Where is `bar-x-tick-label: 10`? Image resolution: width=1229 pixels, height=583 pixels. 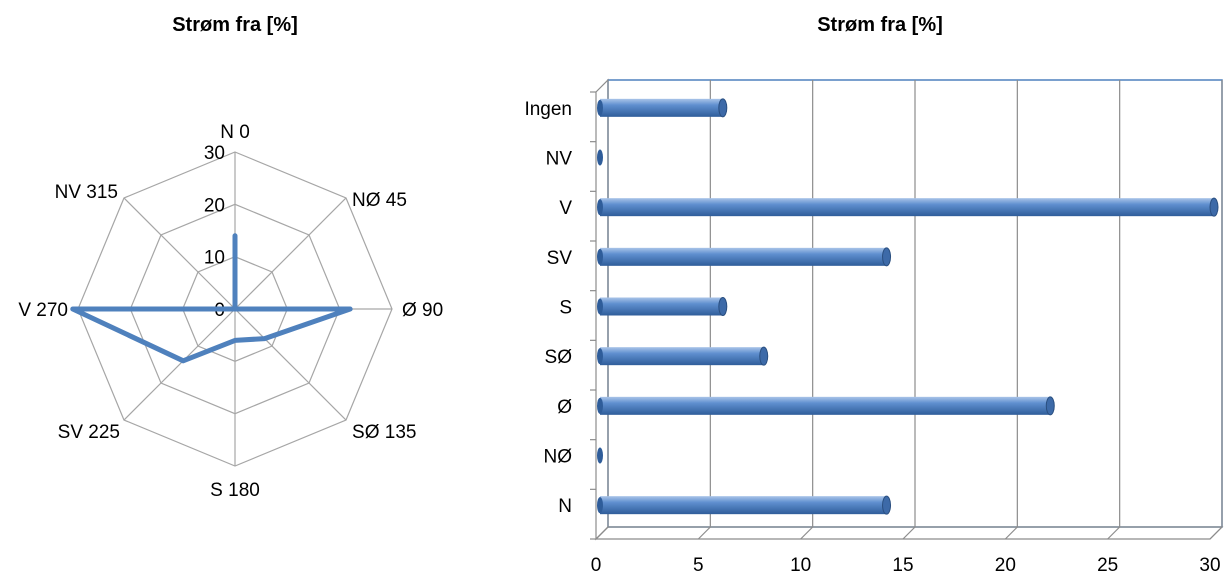
bar-x-tick-label: 10 is located at coordinates (800, 565).